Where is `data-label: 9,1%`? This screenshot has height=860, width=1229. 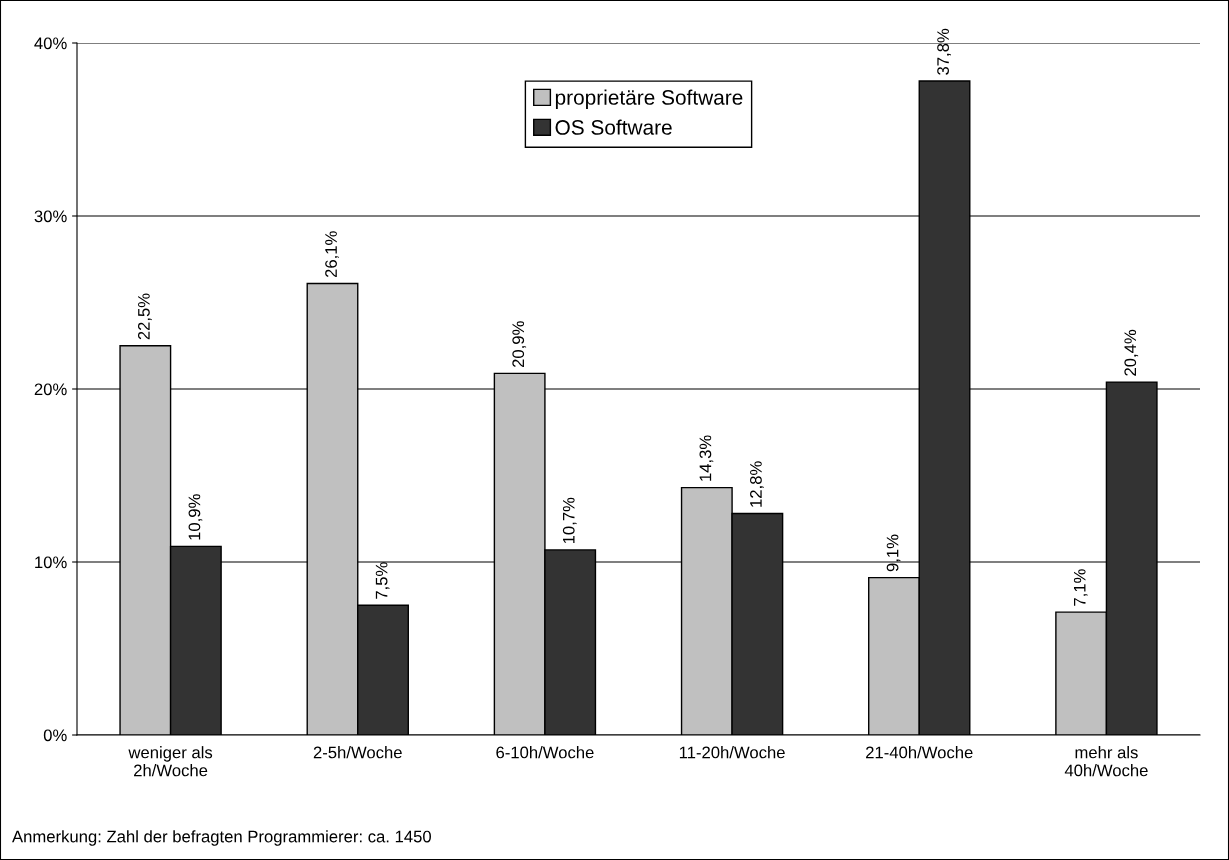
data-label: 9,1% is located at coordinates (893, 553).